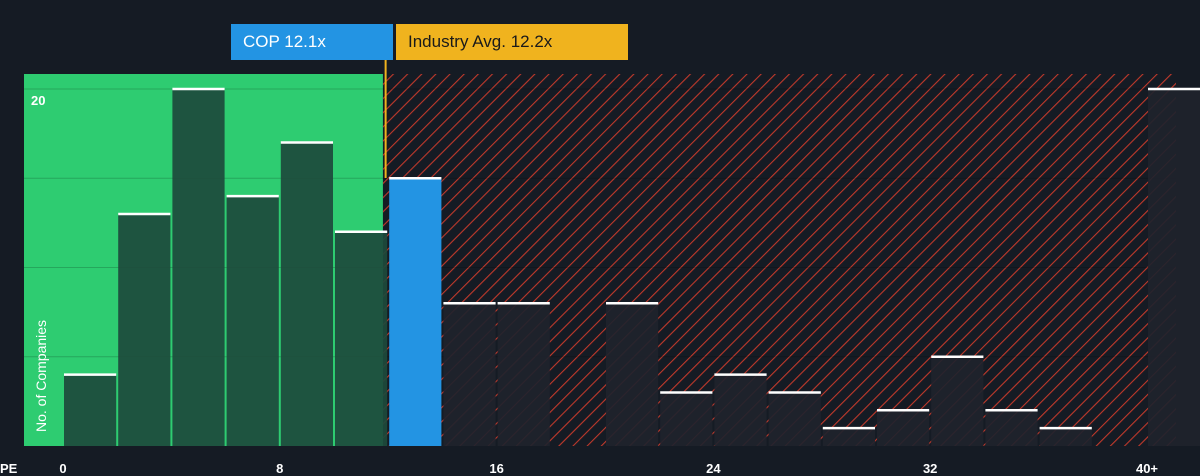  What do you see at coordinates (279, 468) in the screenshot?
I see `x-tick-label: 8` at bounding box center [279, 468].